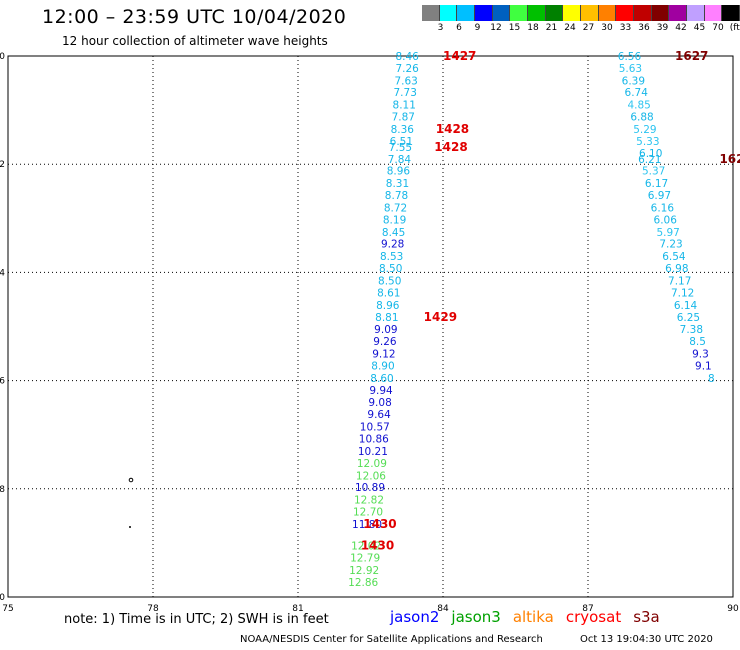  Describe the element at coordinates (688, 318) in the screenshot. I see `s3a-swh-point: 6.25` at that location.